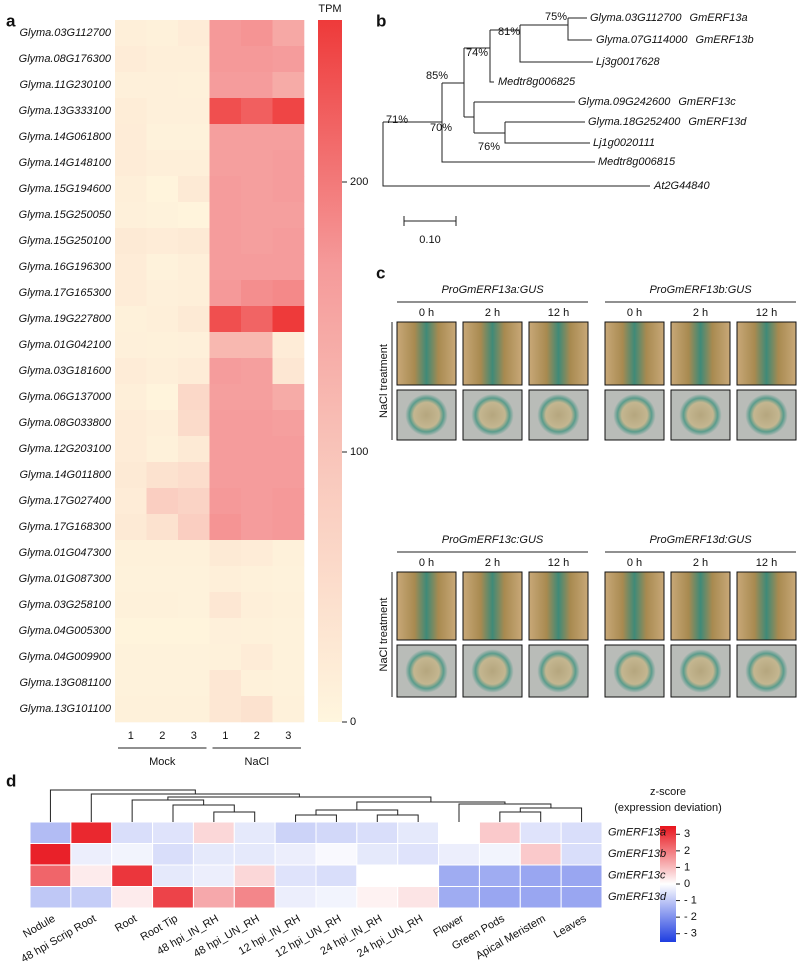  I want to click on row-label: Glyma.08G033800, so click(65, 423).